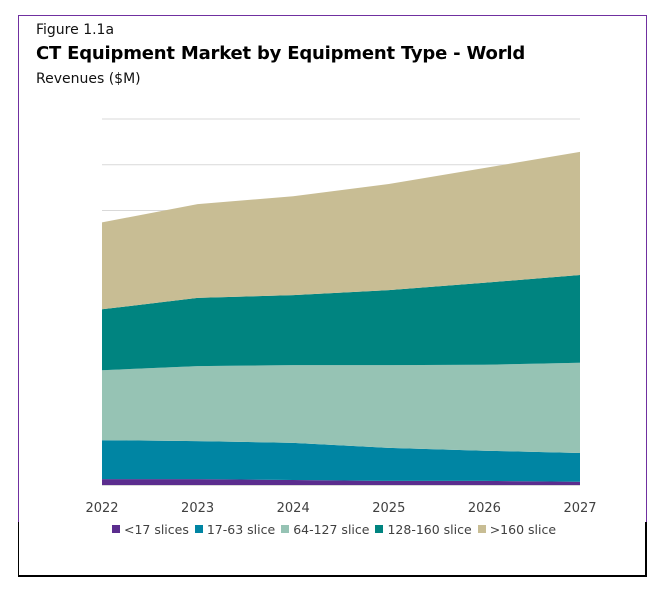 This screenshot has height=604, width=668. What do you see at coordinates (340, 508) in the screenshot?
I see `x-axis-ticks: 2022 2023 2024 2025 2026 2027` at bounding box center [340, 508].